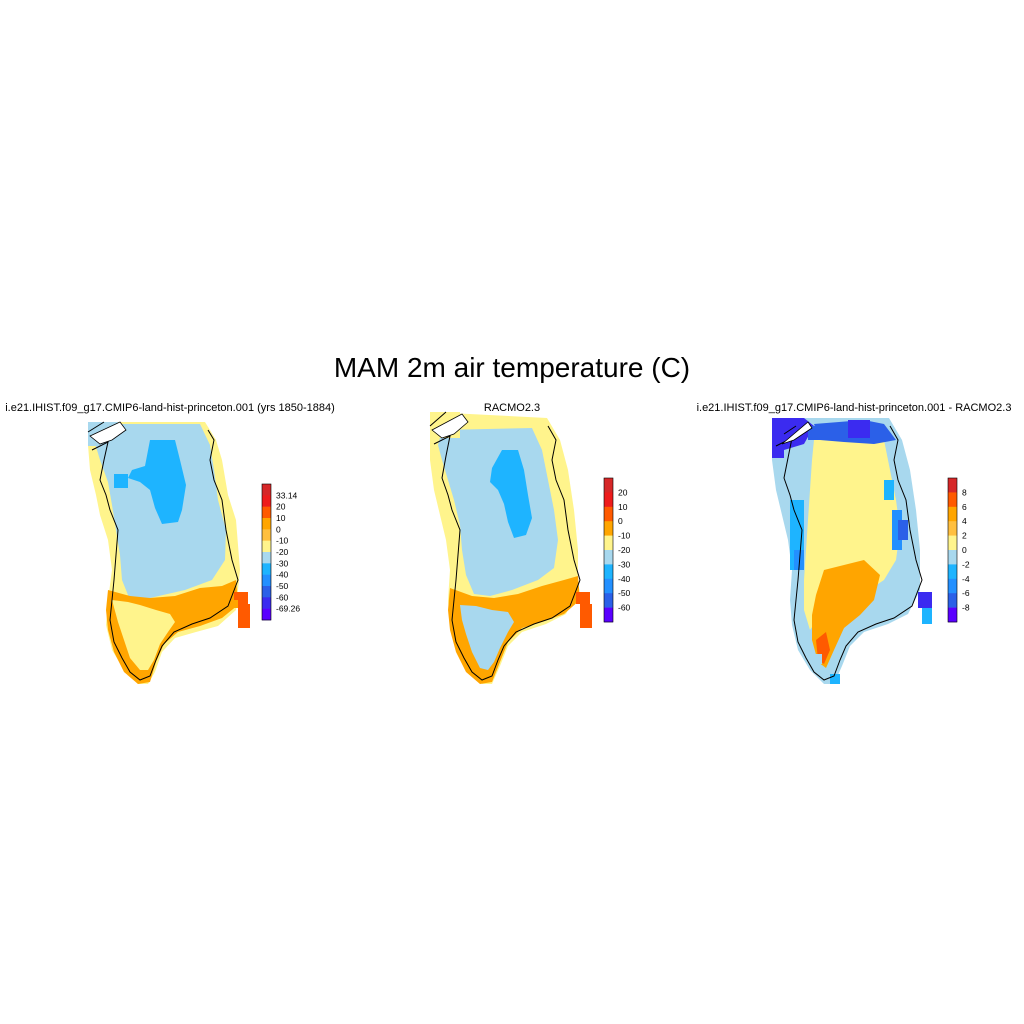 The height and width of the screenshot is (1024, 1024). Describe the element at coordinates (964, 521) in the screenshot. I see `colorbar-tick-label: 4` at that location.